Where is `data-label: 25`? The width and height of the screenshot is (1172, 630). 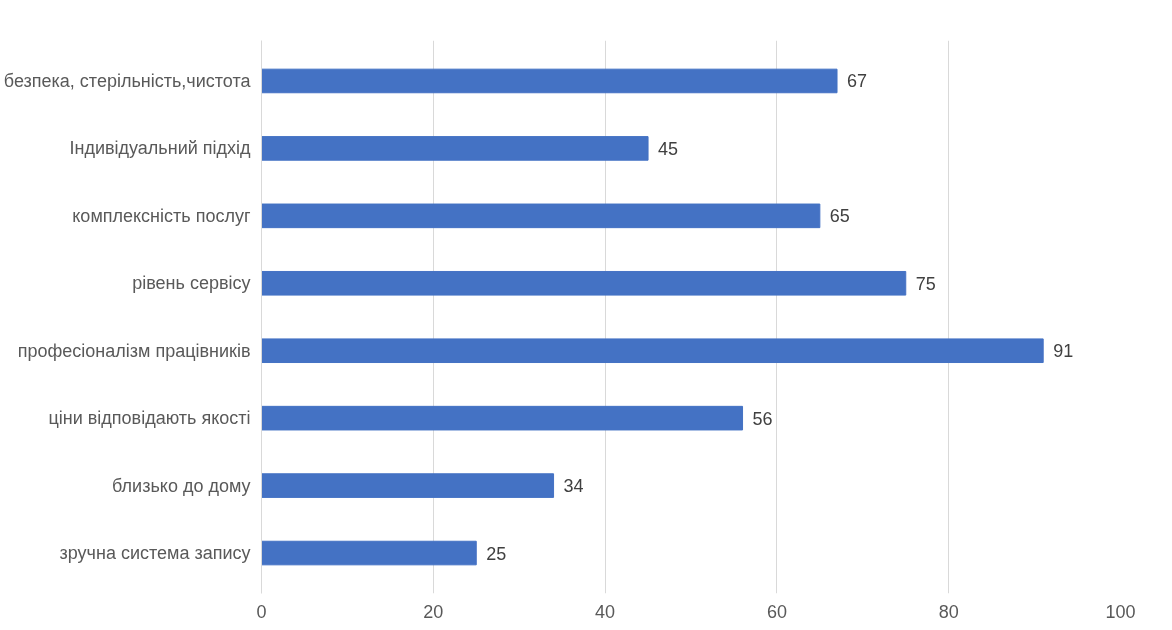 data-label: 25 is located at coordinates (496, 553).